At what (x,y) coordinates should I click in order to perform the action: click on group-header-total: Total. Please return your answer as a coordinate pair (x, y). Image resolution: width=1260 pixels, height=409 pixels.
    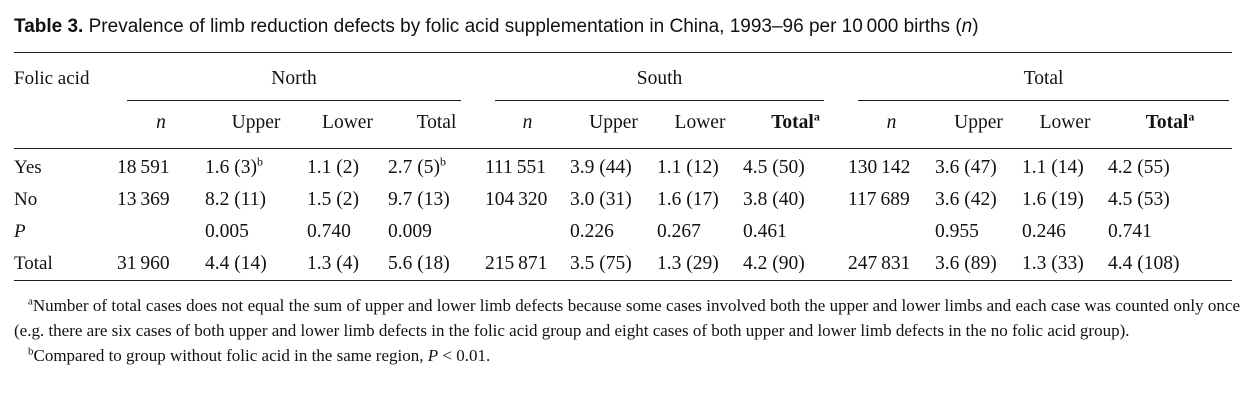
    Looking at the image, I should click on (1044, 84).